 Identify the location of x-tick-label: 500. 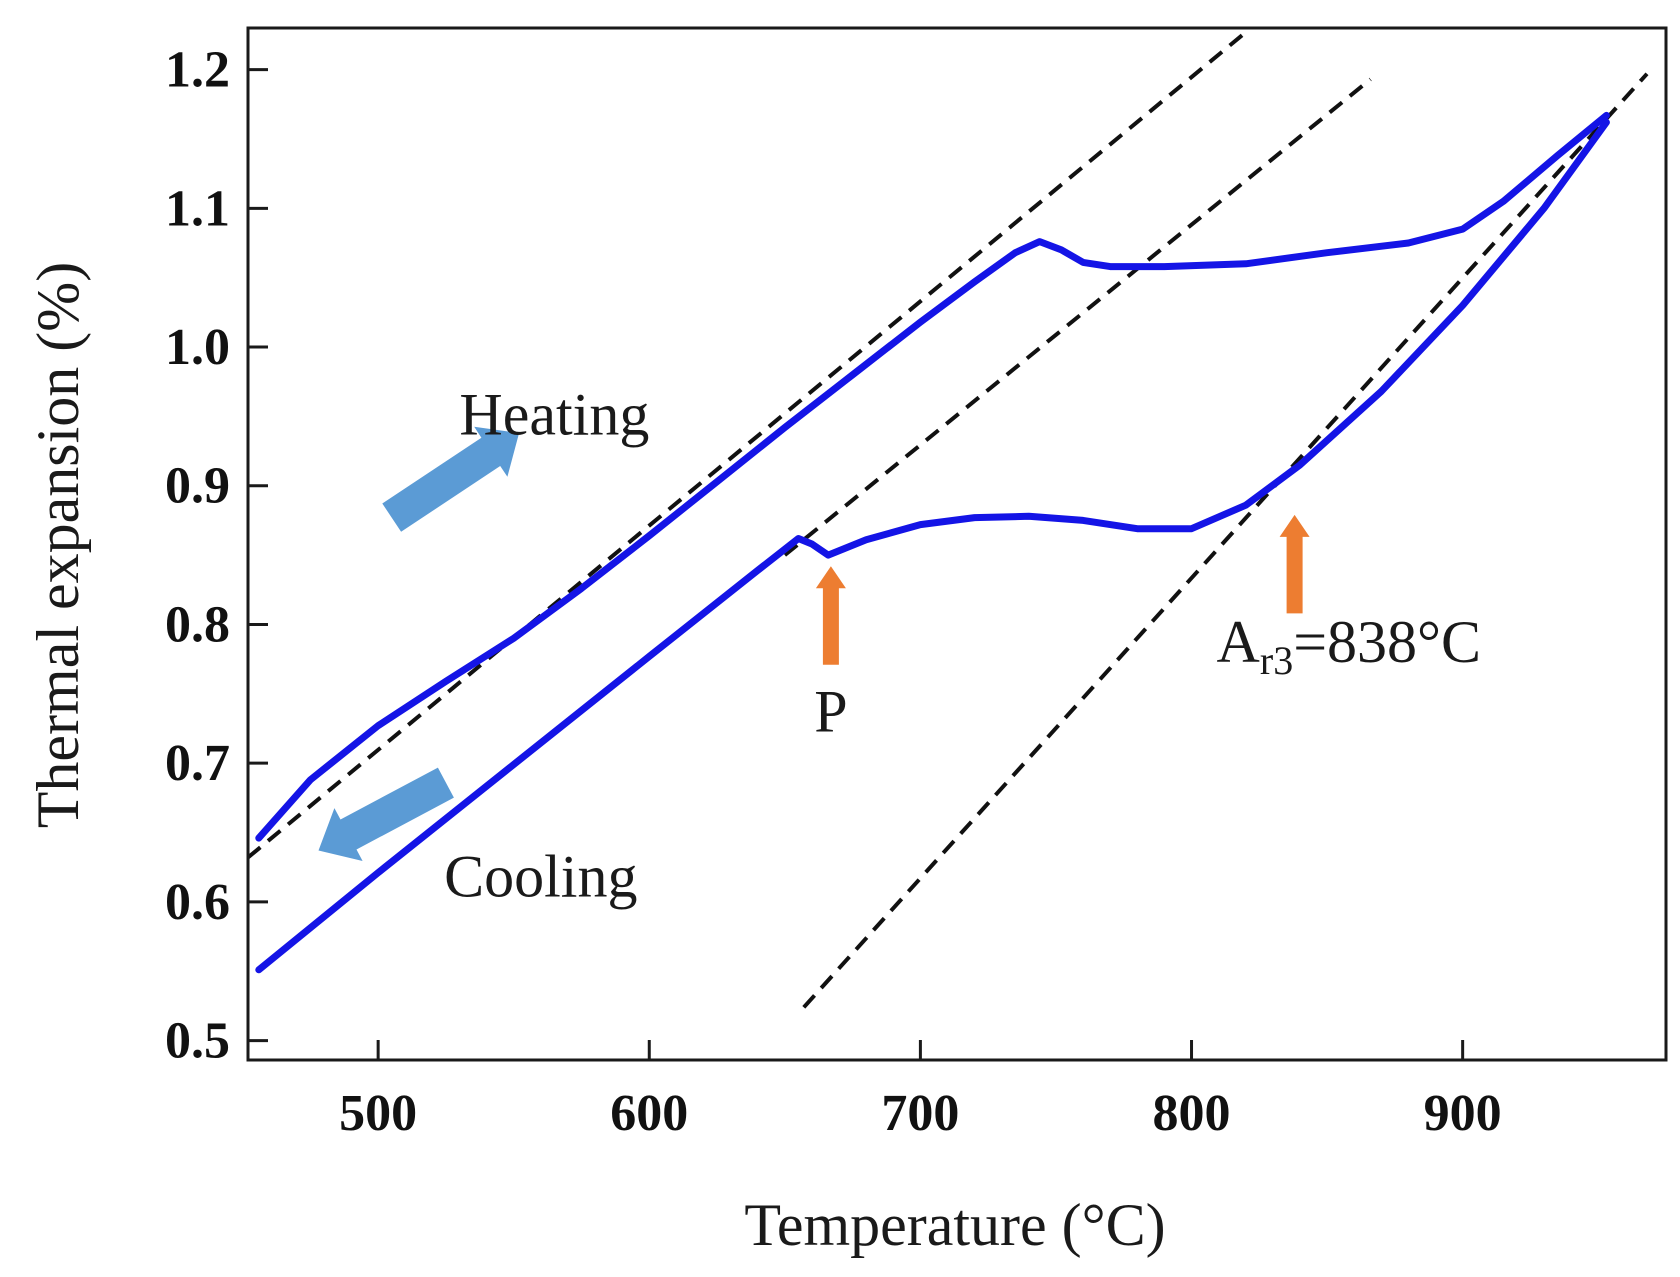
(378, 1113).